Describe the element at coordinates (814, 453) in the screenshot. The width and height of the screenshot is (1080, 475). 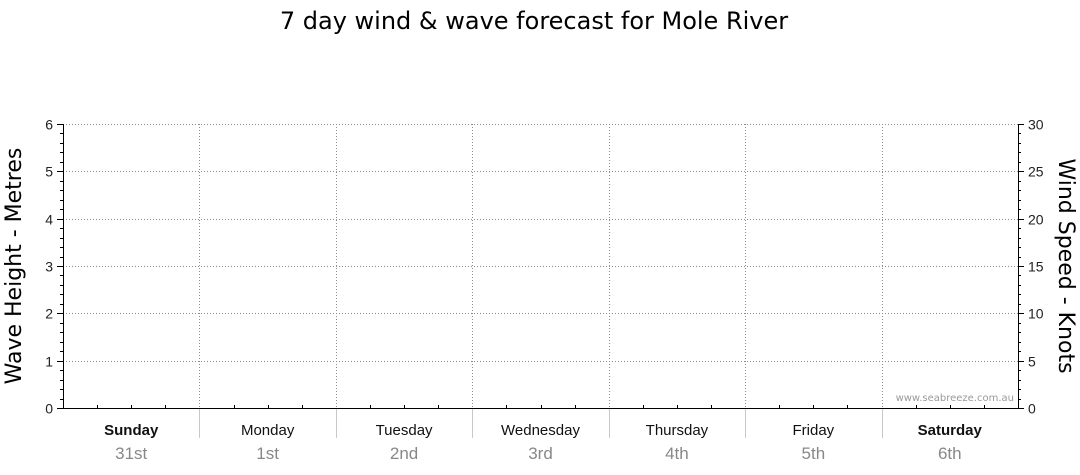
I see `day-date-label: 5th` at that location.